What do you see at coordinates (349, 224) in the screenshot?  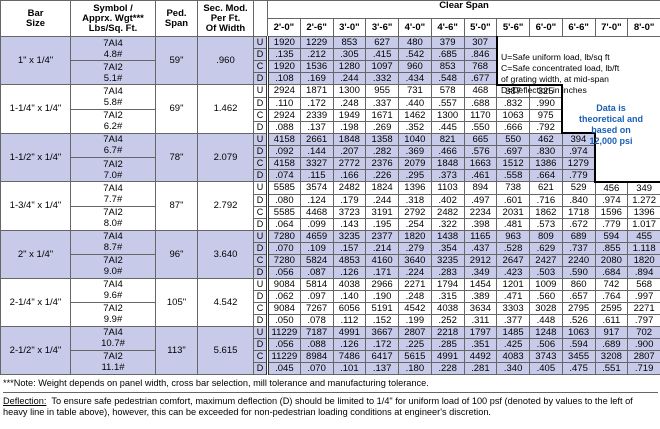 I see `value-cell: .143` at bounding box center [349, 224].